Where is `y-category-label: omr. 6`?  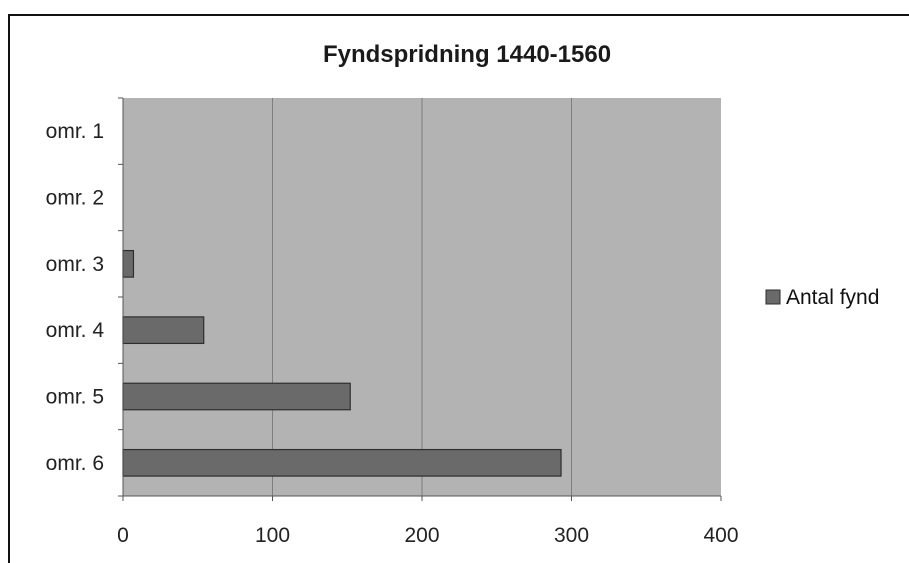 y-category-label: omr. 6 is located at coordinates (75, 463).